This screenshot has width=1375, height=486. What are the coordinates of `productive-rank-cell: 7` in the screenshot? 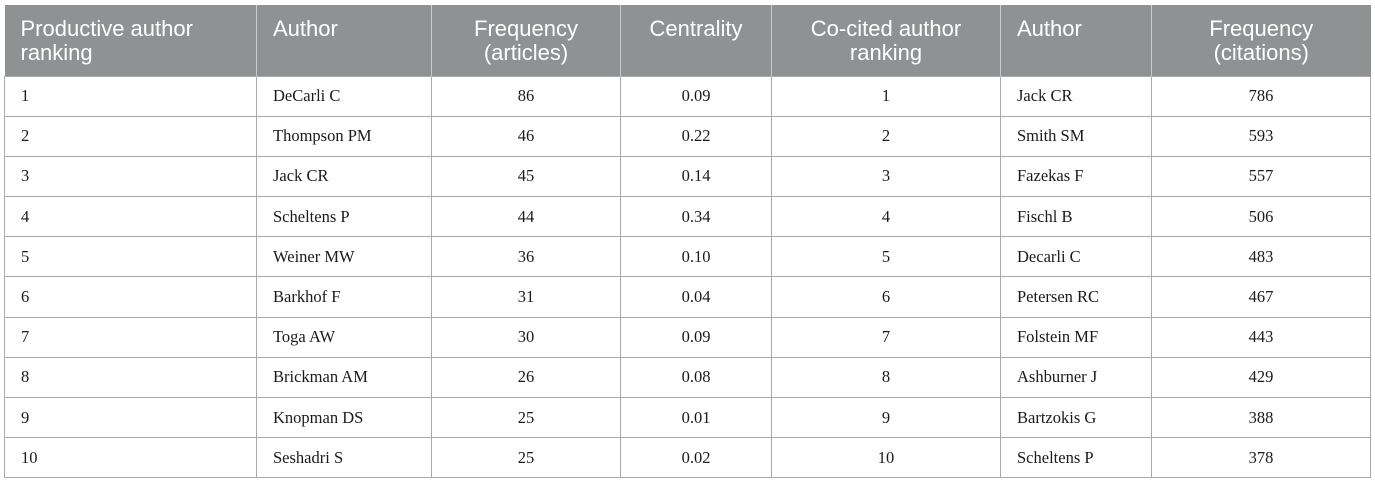 It's located at (130, 337).